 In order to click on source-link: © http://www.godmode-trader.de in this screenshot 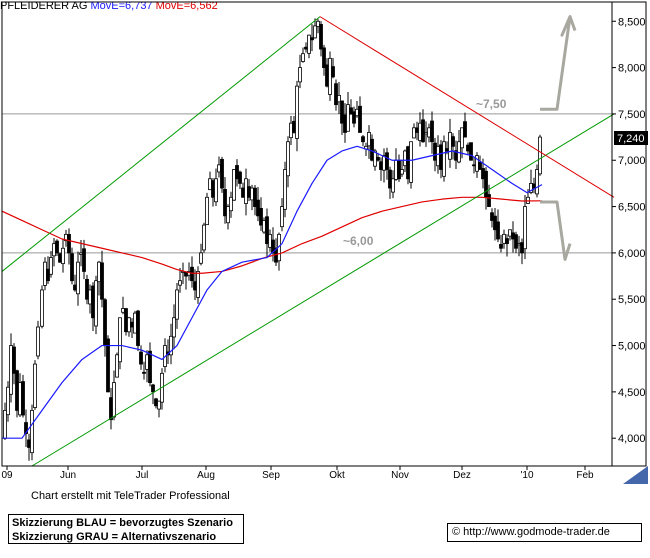, I will do `click(544, 532)`.